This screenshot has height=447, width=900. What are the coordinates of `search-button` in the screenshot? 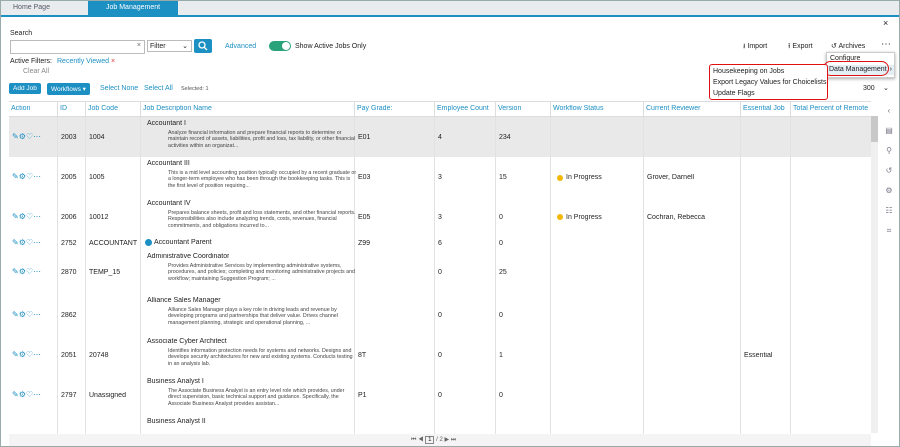 It's located at (203, 46).